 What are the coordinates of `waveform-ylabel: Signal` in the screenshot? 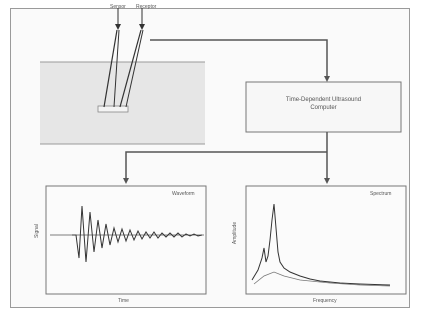 It's located at (36, 231).